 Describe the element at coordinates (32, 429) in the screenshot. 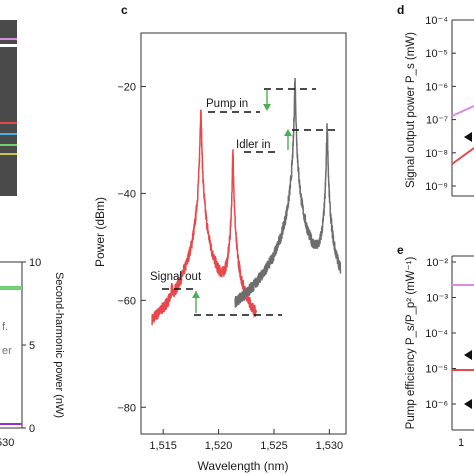

I see `left-tick-label-0: 0` at that location.